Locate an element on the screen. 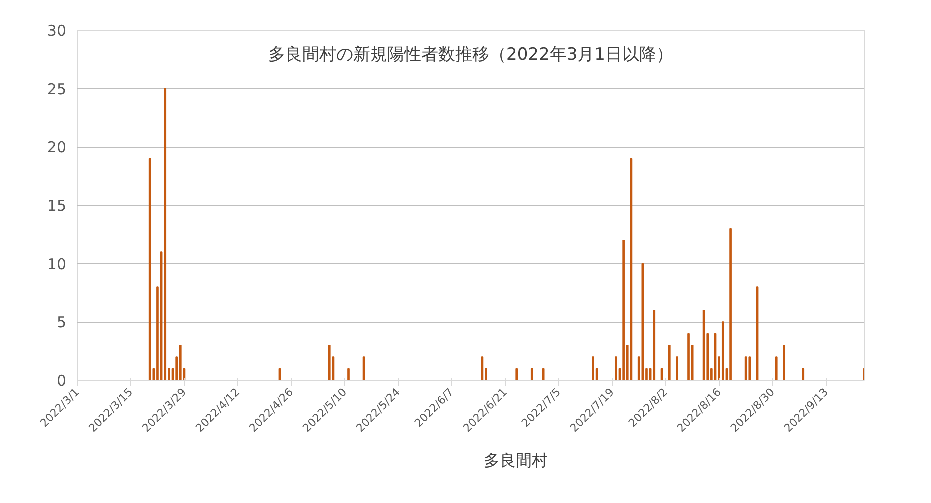 The width and height of the screenshot is (931, 503). y-tick-label: 5 is located at coordinates (61, 323).